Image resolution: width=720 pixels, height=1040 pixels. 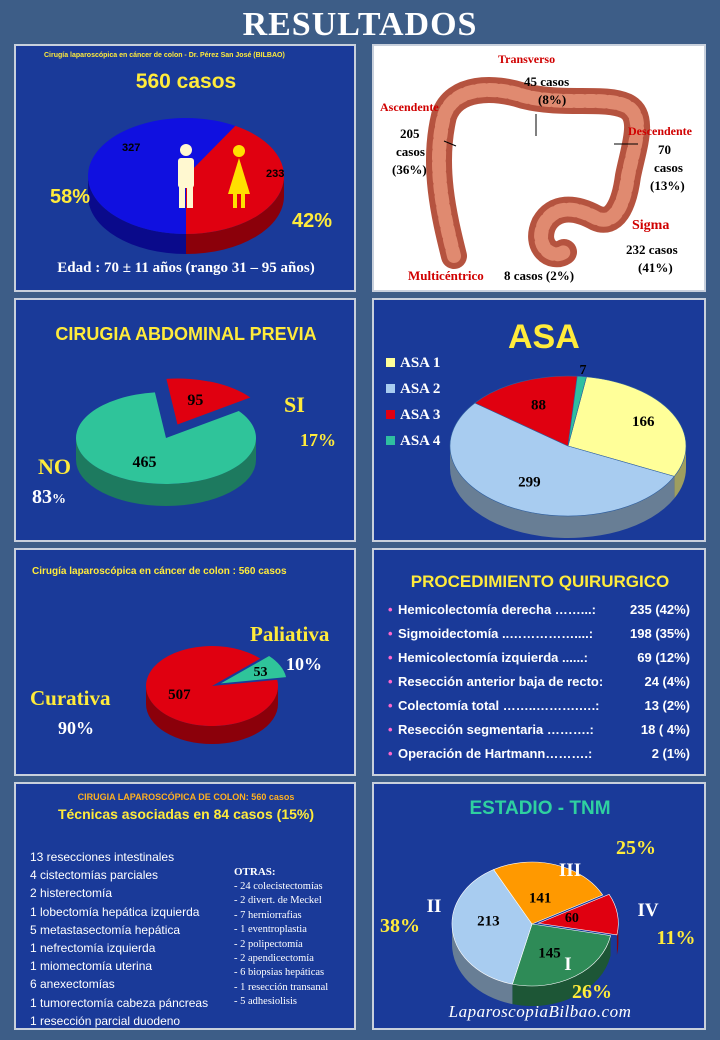 I want to click on list-item: - 5 adhesiolisis, so click(x=265, y=1002).